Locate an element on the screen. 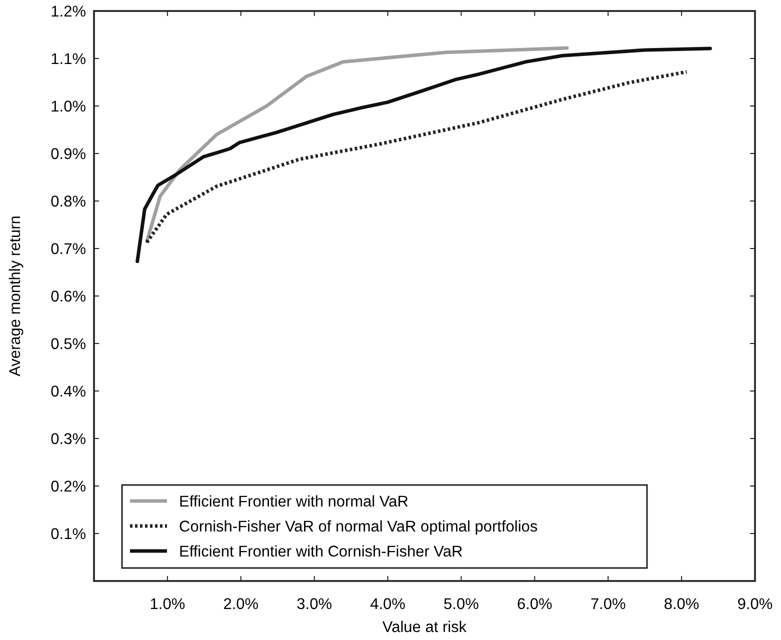 This screenshot has height=640, width=781. y-tick-label: 0.4% is located at coordinates (68, 391).